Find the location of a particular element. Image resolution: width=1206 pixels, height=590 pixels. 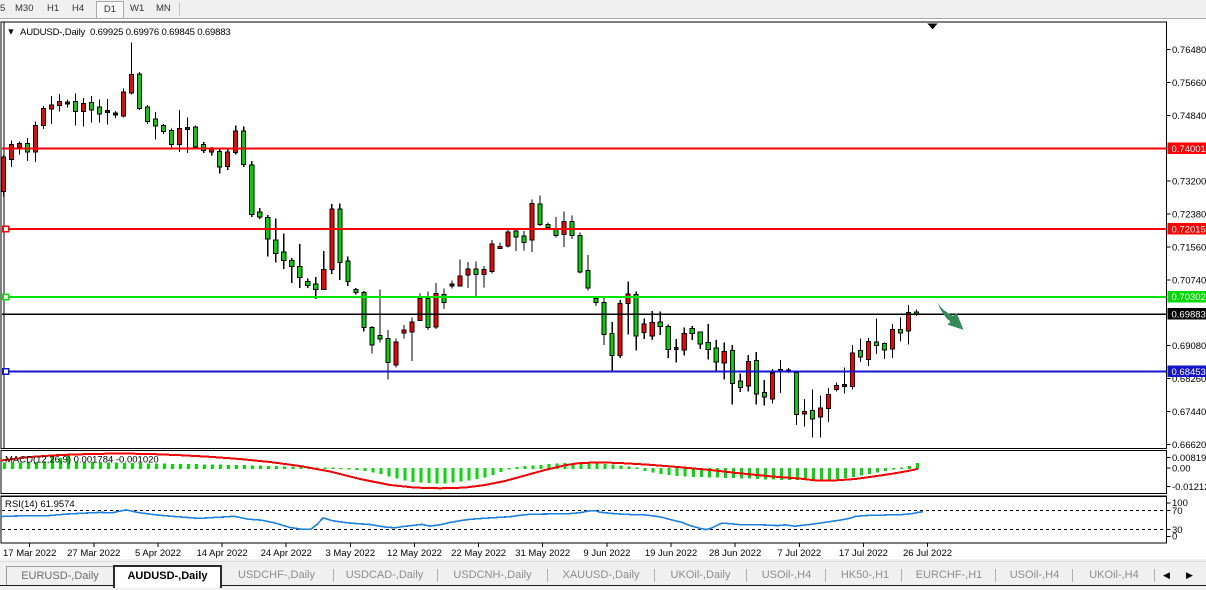

svg-text: 100 is located at coordinates (1180, 503).